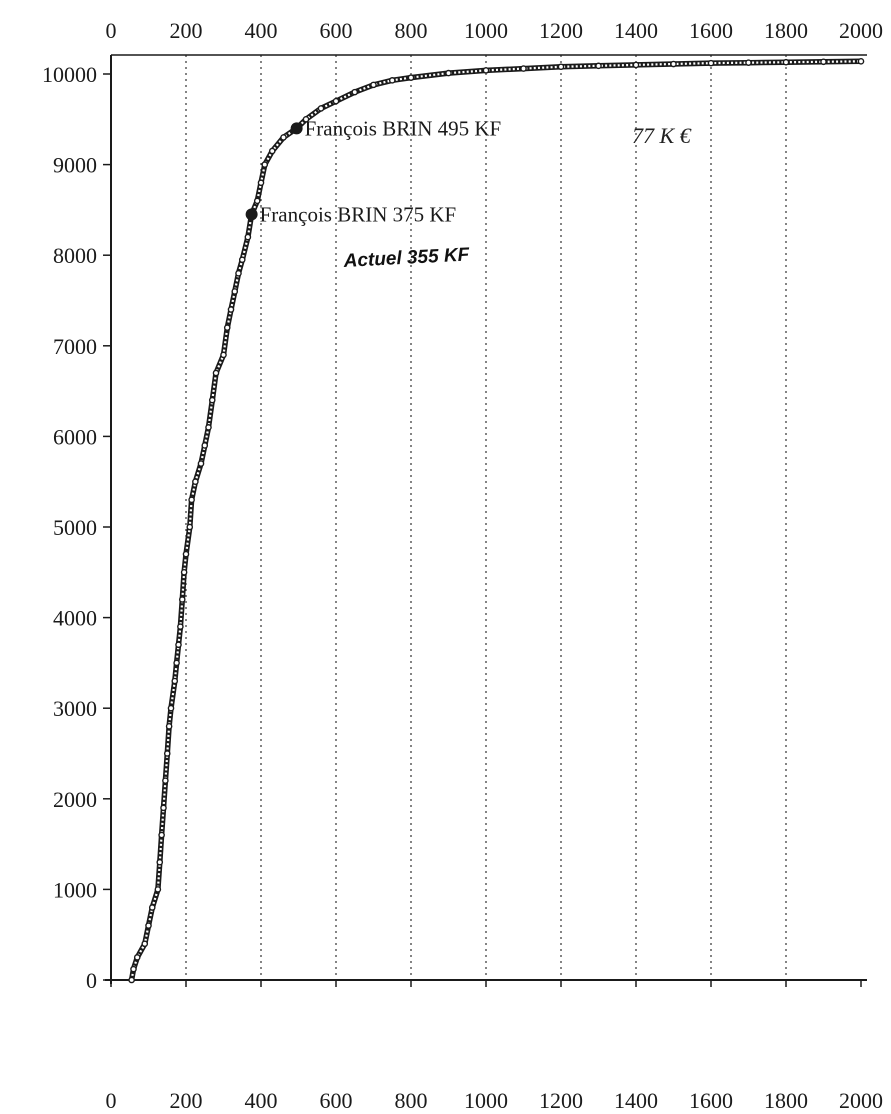 This screenshot has width=891, height=1114. I want to click on x-tick-label-400: 400, so click(261, 1100).